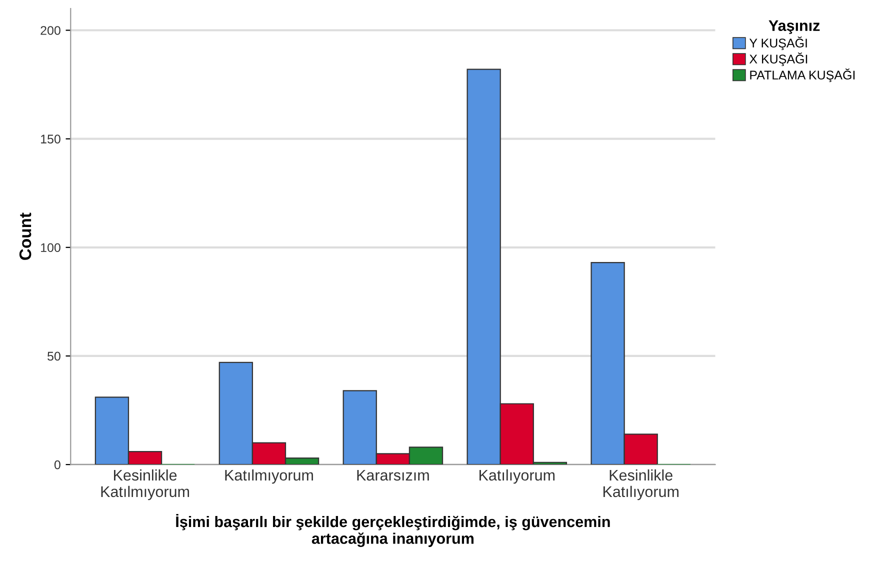 The width and height of the screenshot is (883, 570). I want to click on legend-label: X KUŞAĞI, so click(778, 59).